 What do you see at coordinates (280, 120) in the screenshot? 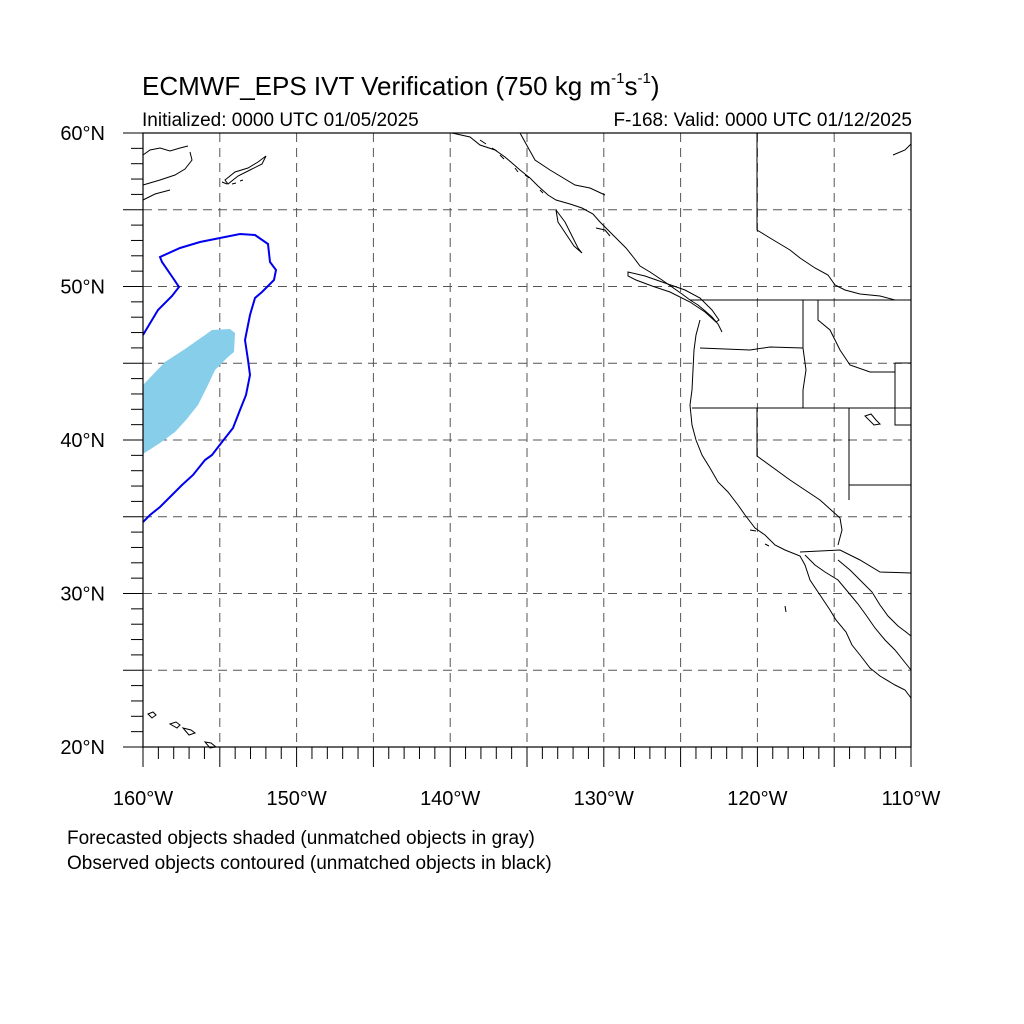
I see `initialized-label: Initialized: 0000 UTC 01/05/2025` at bounding box center [280, 120].